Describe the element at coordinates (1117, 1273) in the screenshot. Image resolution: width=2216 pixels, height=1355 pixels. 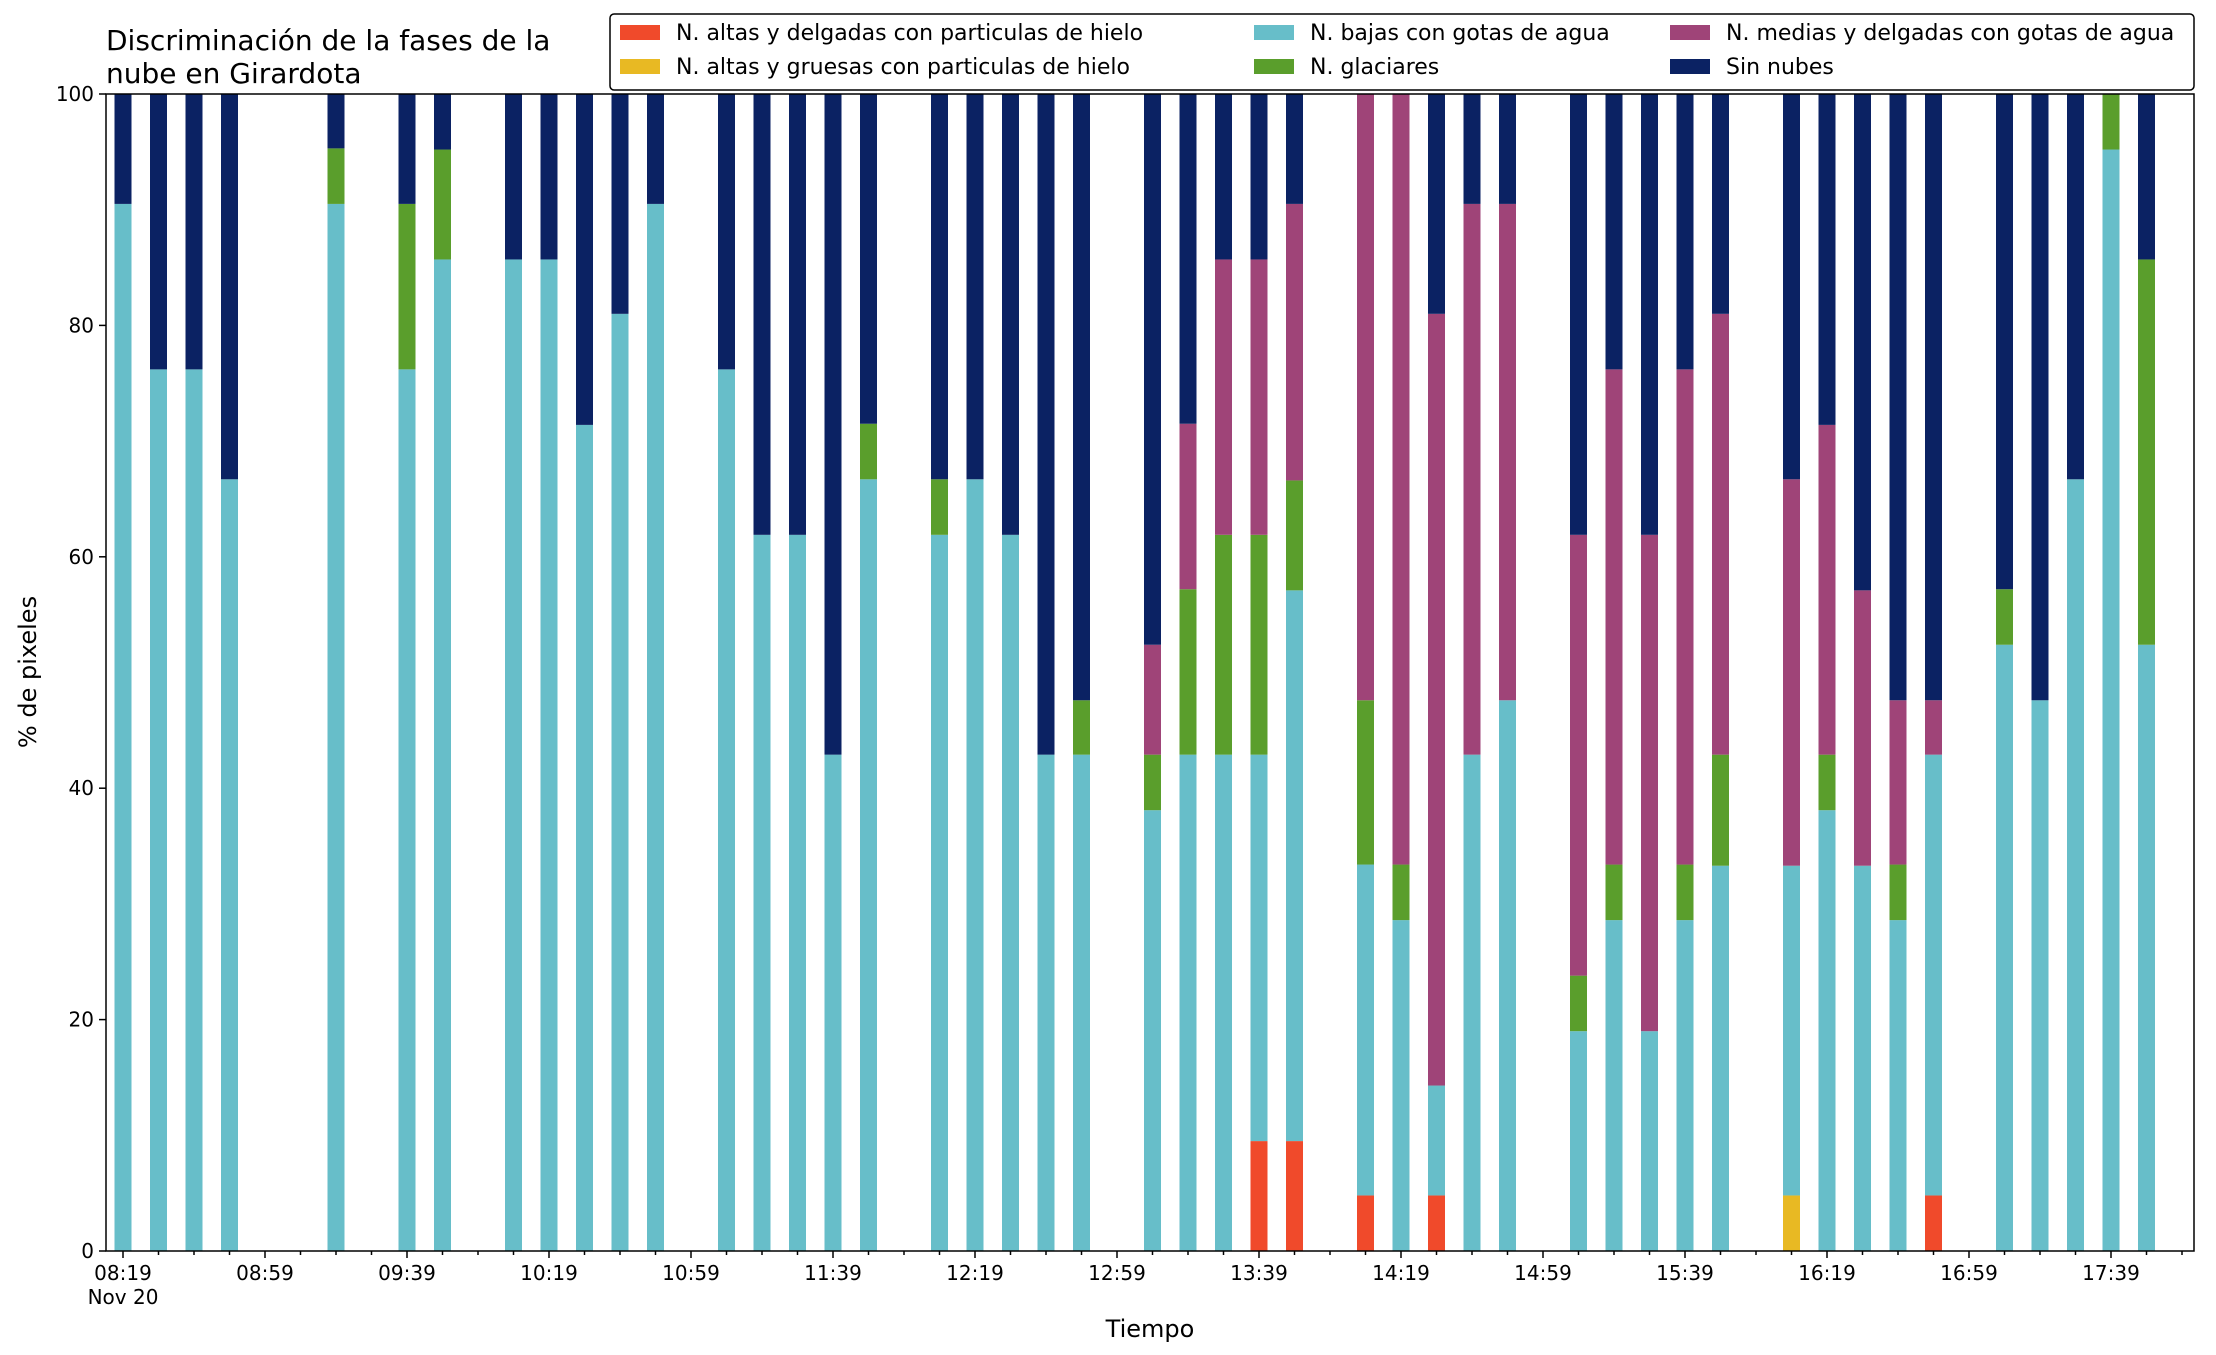
I see `x-tick-label: 12:59` at that location.